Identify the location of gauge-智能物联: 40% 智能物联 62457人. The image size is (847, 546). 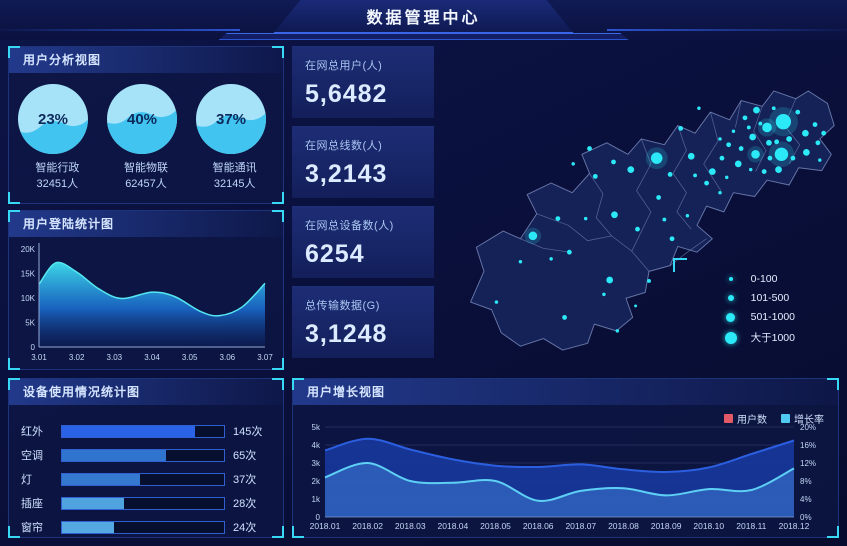
(146, 136).